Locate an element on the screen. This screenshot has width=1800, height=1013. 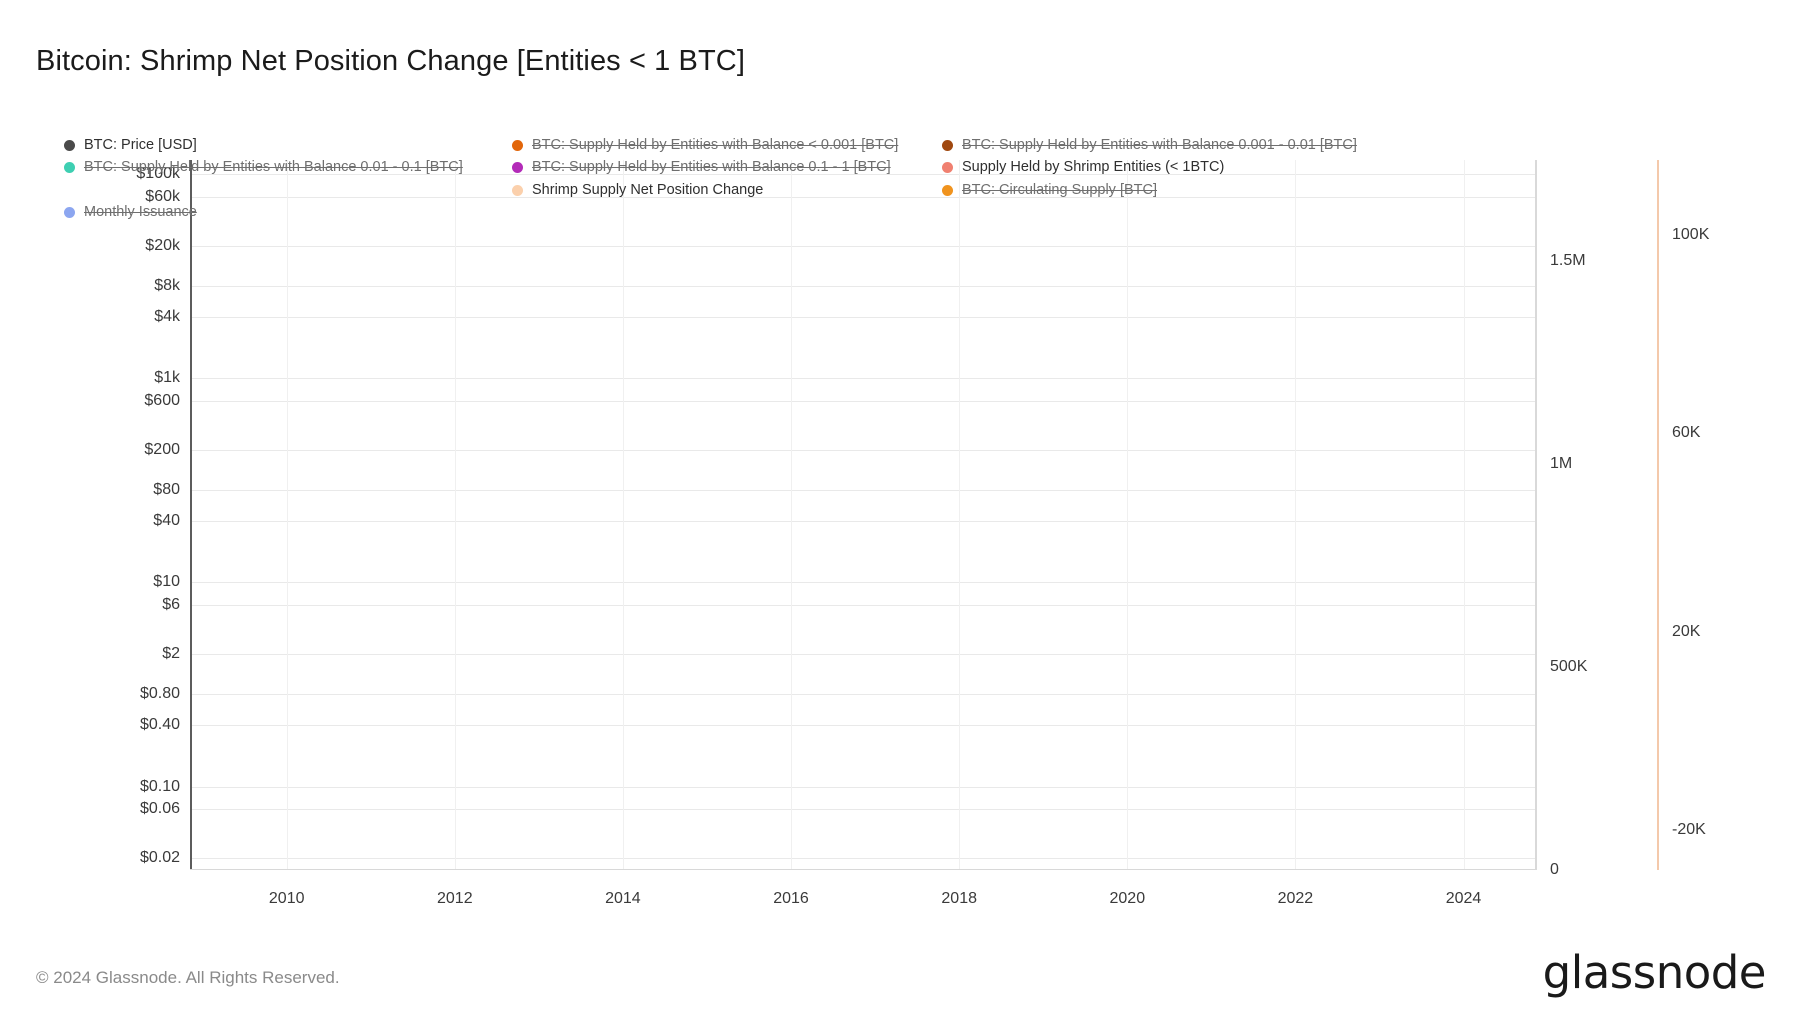
legend-item: BTC: Price [USD] is located at coordinates (130, 145).